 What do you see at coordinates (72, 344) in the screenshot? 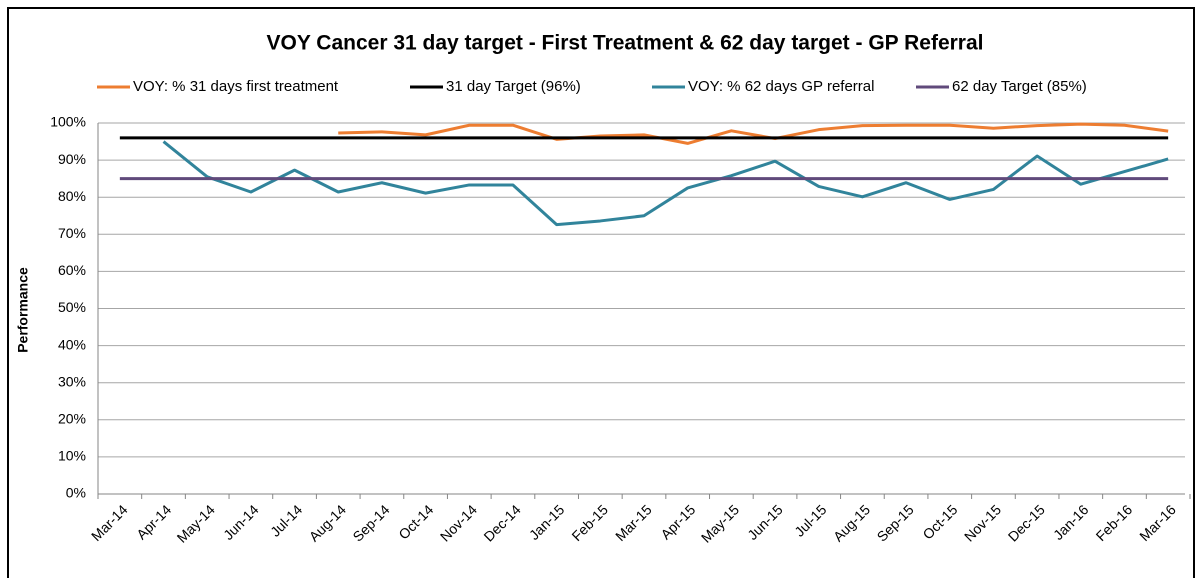
I see `y-tick-label: 40%` at bounding box center [72, 344].